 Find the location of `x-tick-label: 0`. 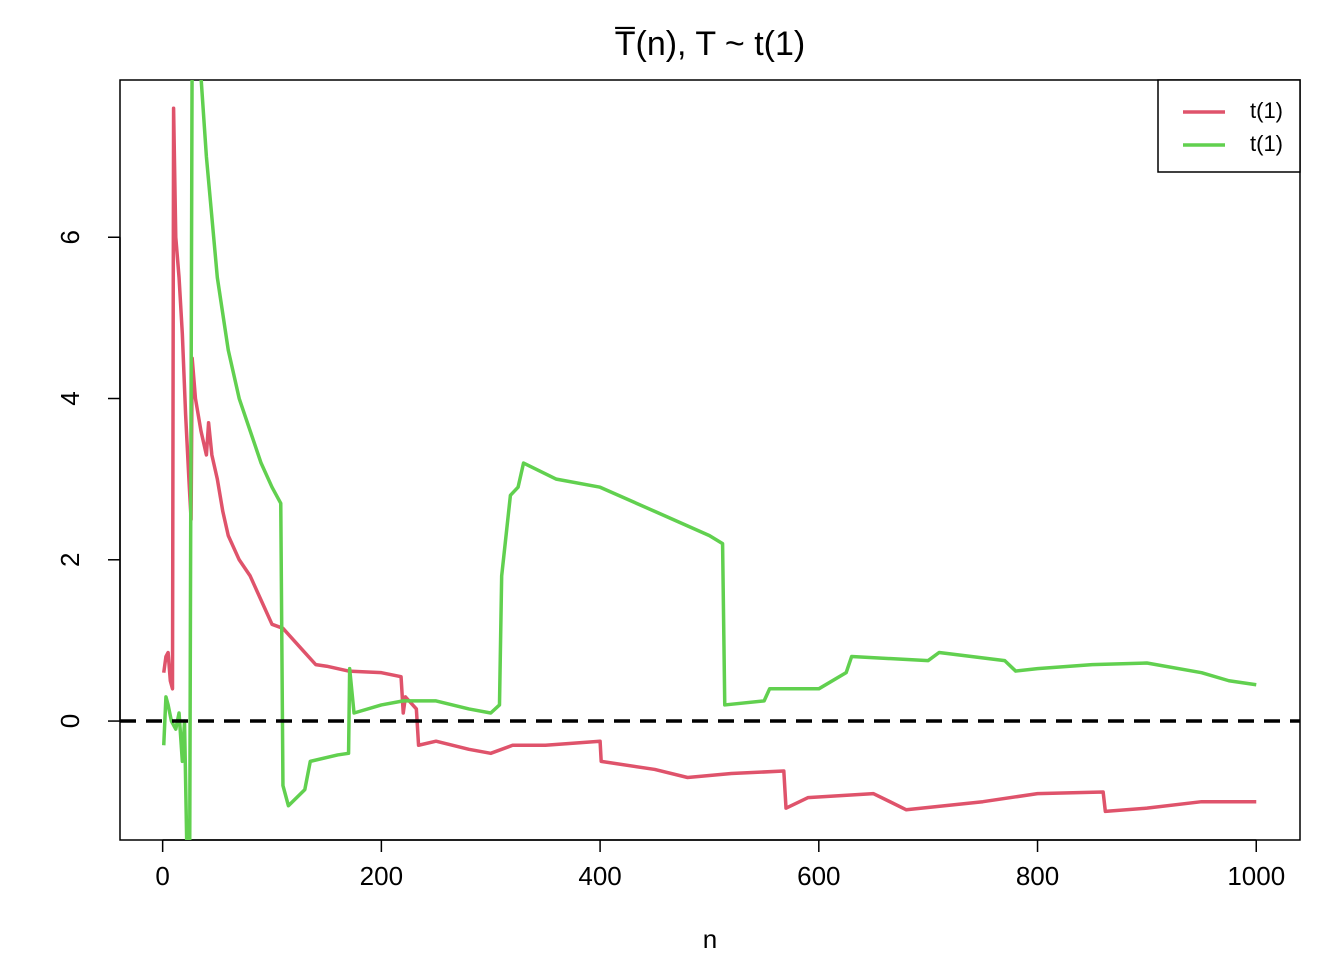

x-tick-label: 0 is located at coordinates (162, 876).